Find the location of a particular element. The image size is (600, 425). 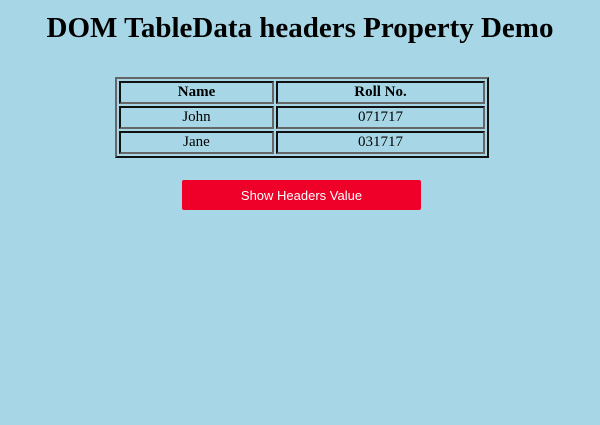

cell-roll-no: 071717 is located at coordinates (380, 117).